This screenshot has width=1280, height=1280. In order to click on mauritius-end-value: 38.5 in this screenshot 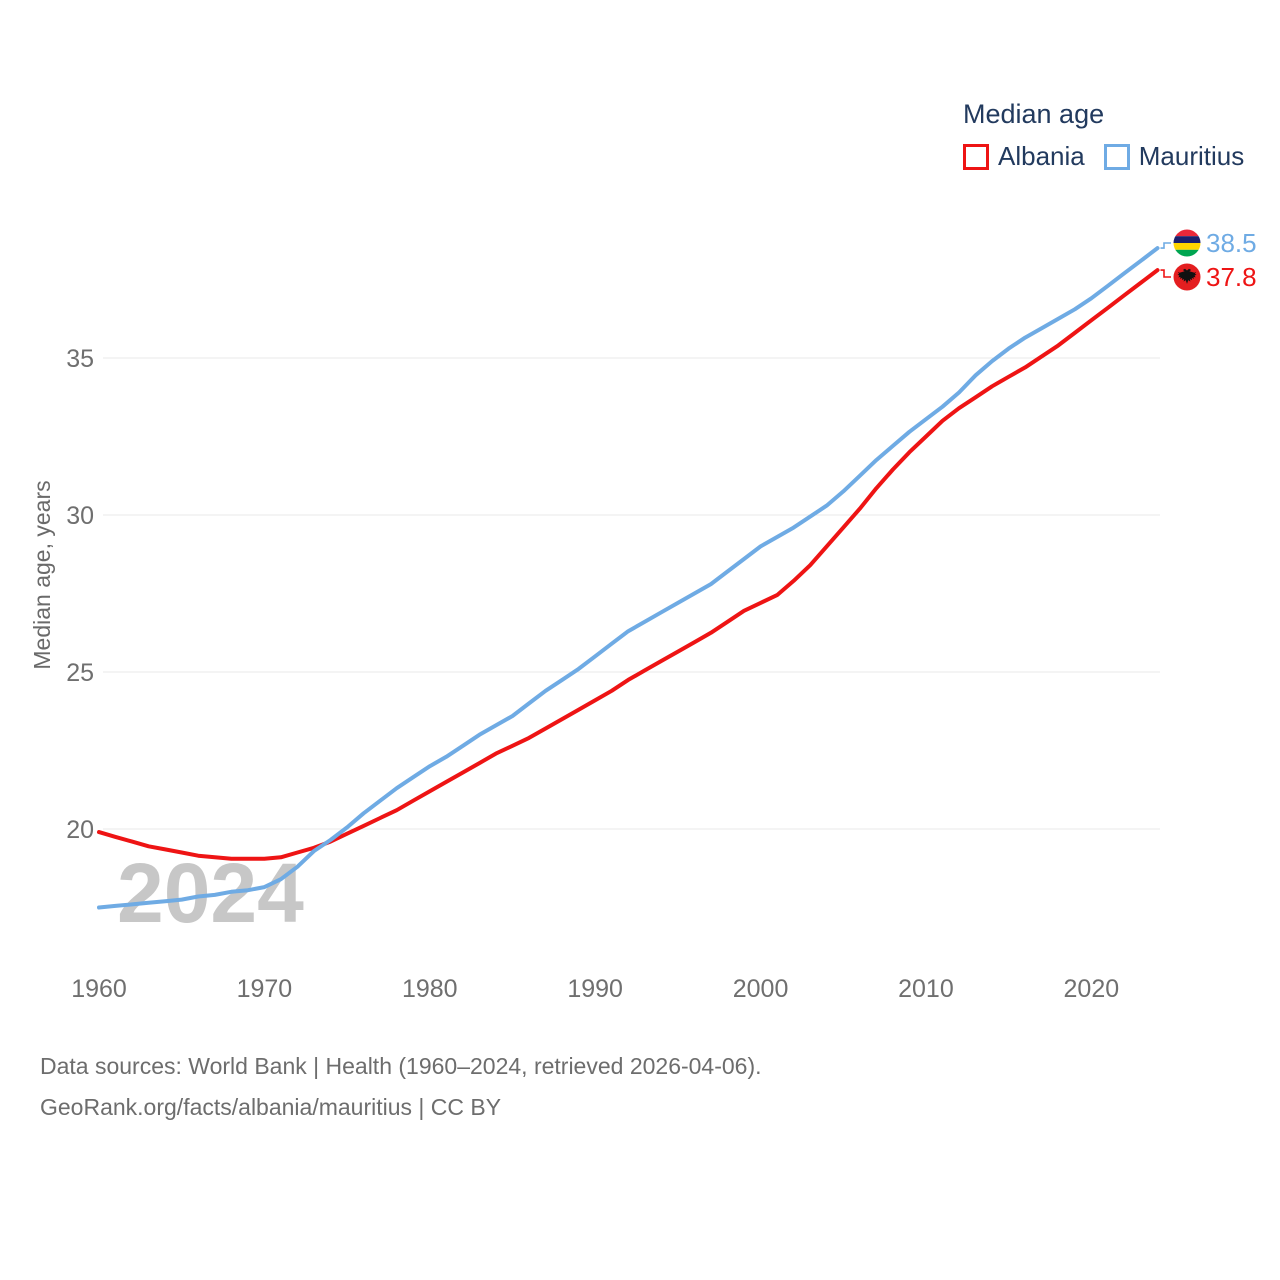, I will do `click(1231, 243)`.